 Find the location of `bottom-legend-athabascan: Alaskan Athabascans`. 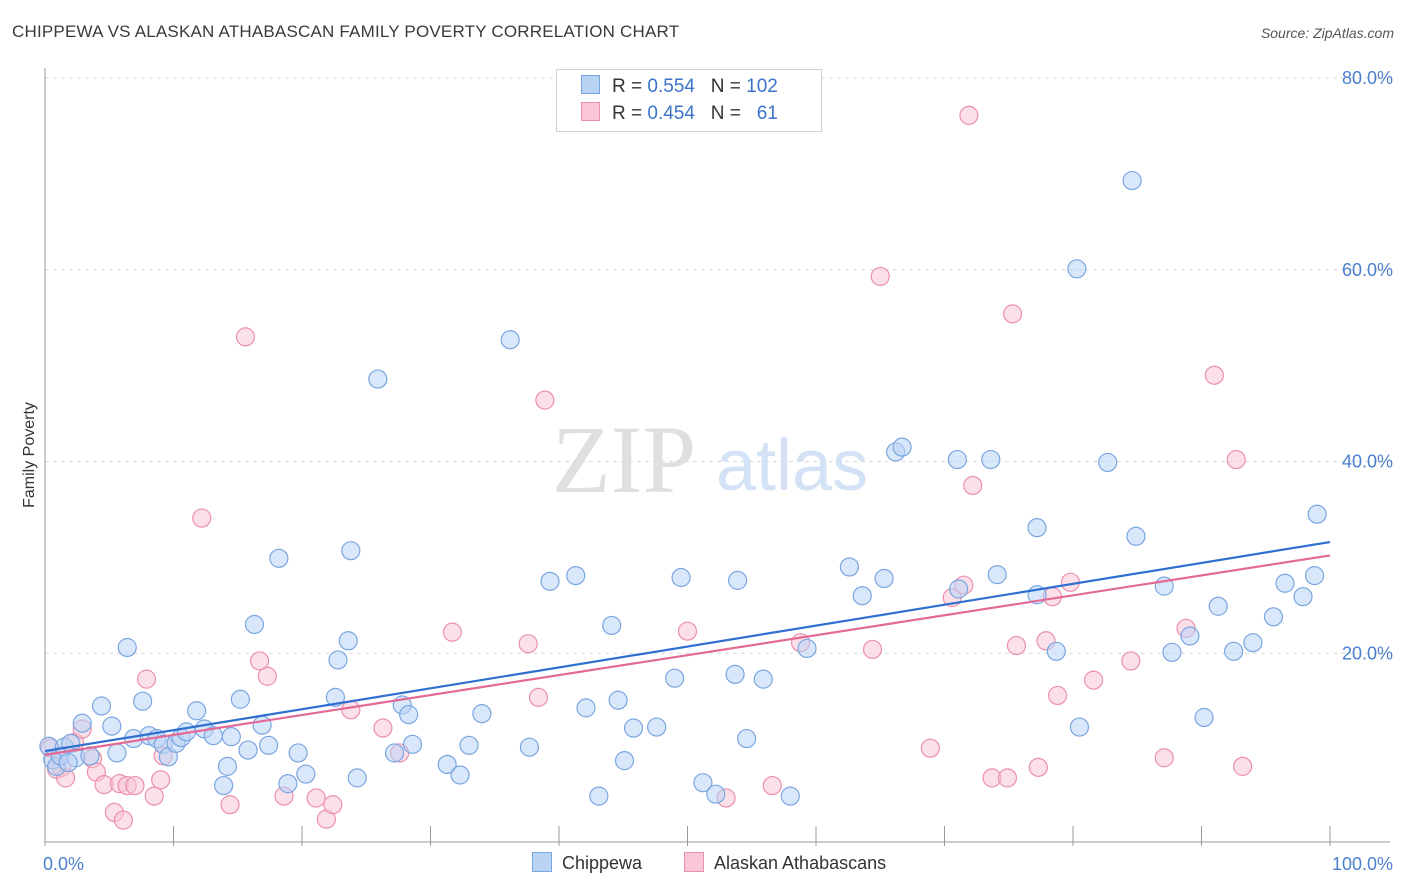

bottom-legend-athabascan: Alaskan Athabascans is located at coordinates (785, 865).